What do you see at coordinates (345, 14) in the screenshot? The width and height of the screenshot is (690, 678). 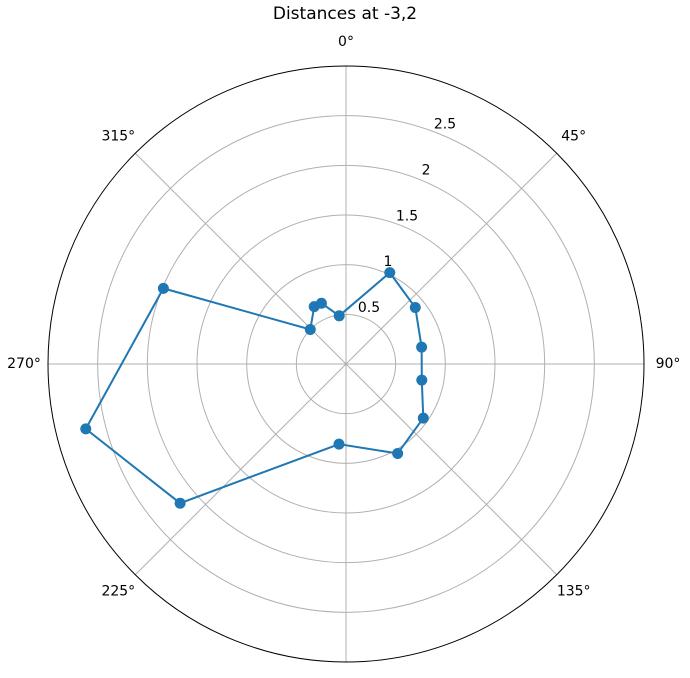 I see `chart-title: Distances at -3,2` at bounding box center [345, 14].